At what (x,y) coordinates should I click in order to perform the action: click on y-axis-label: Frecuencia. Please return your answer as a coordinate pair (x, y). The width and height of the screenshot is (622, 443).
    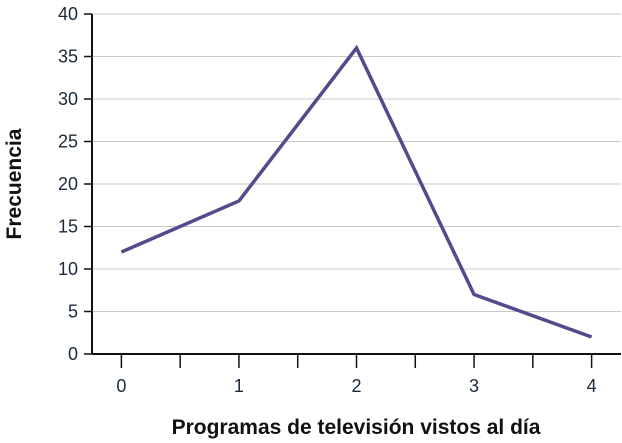
    Looking at the image, I should click on (14, 183).